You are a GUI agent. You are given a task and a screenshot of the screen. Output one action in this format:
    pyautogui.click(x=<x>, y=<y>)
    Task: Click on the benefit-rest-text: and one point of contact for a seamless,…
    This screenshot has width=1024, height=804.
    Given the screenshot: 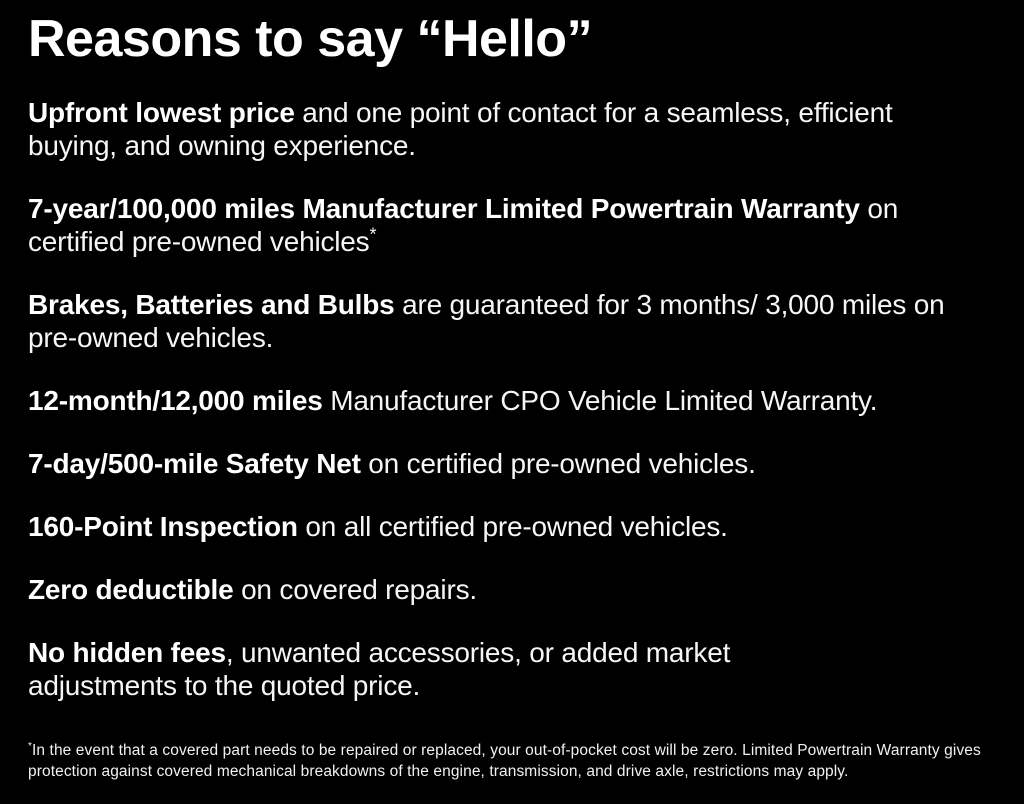 What is the action you would take?
    pyautogui.click(x=460, y=129)
    